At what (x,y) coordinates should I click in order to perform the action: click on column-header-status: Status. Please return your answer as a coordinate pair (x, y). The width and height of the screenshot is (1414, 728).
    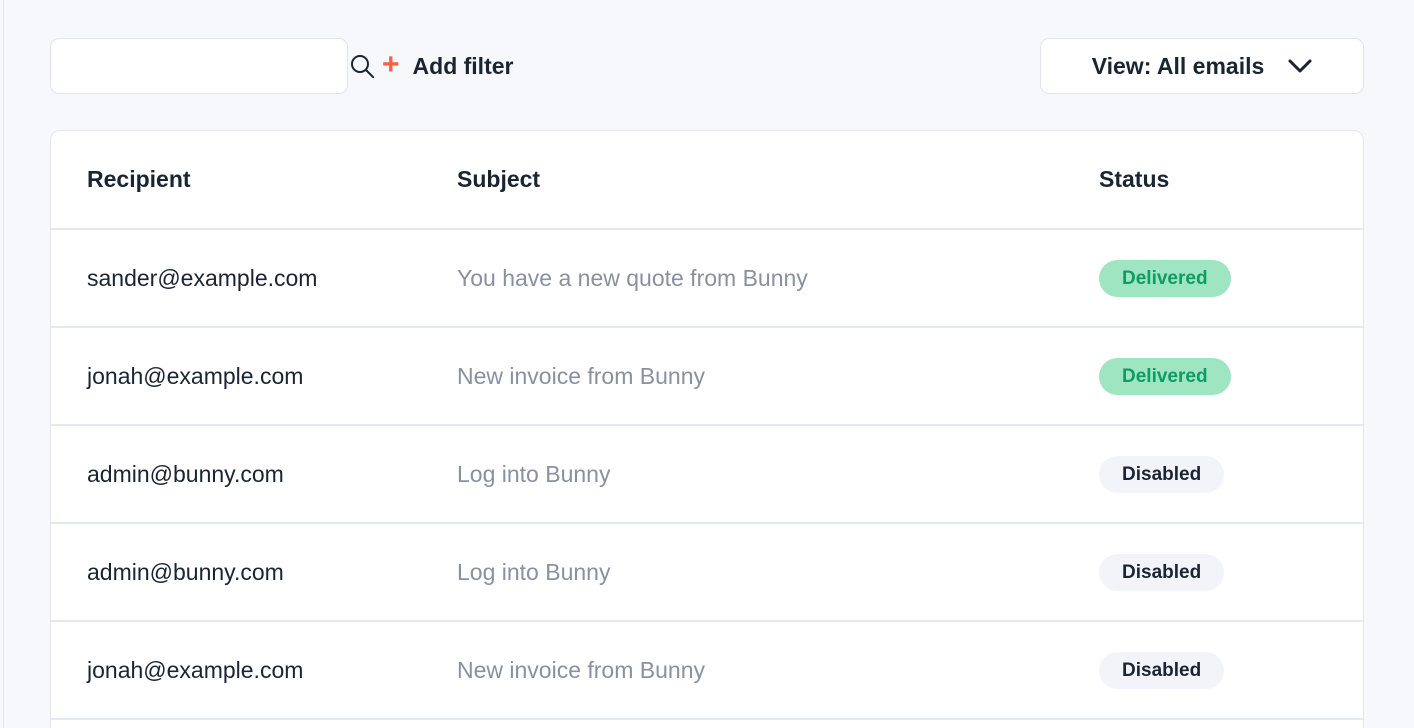
    Looking at the image, I should click on (1134, 179).